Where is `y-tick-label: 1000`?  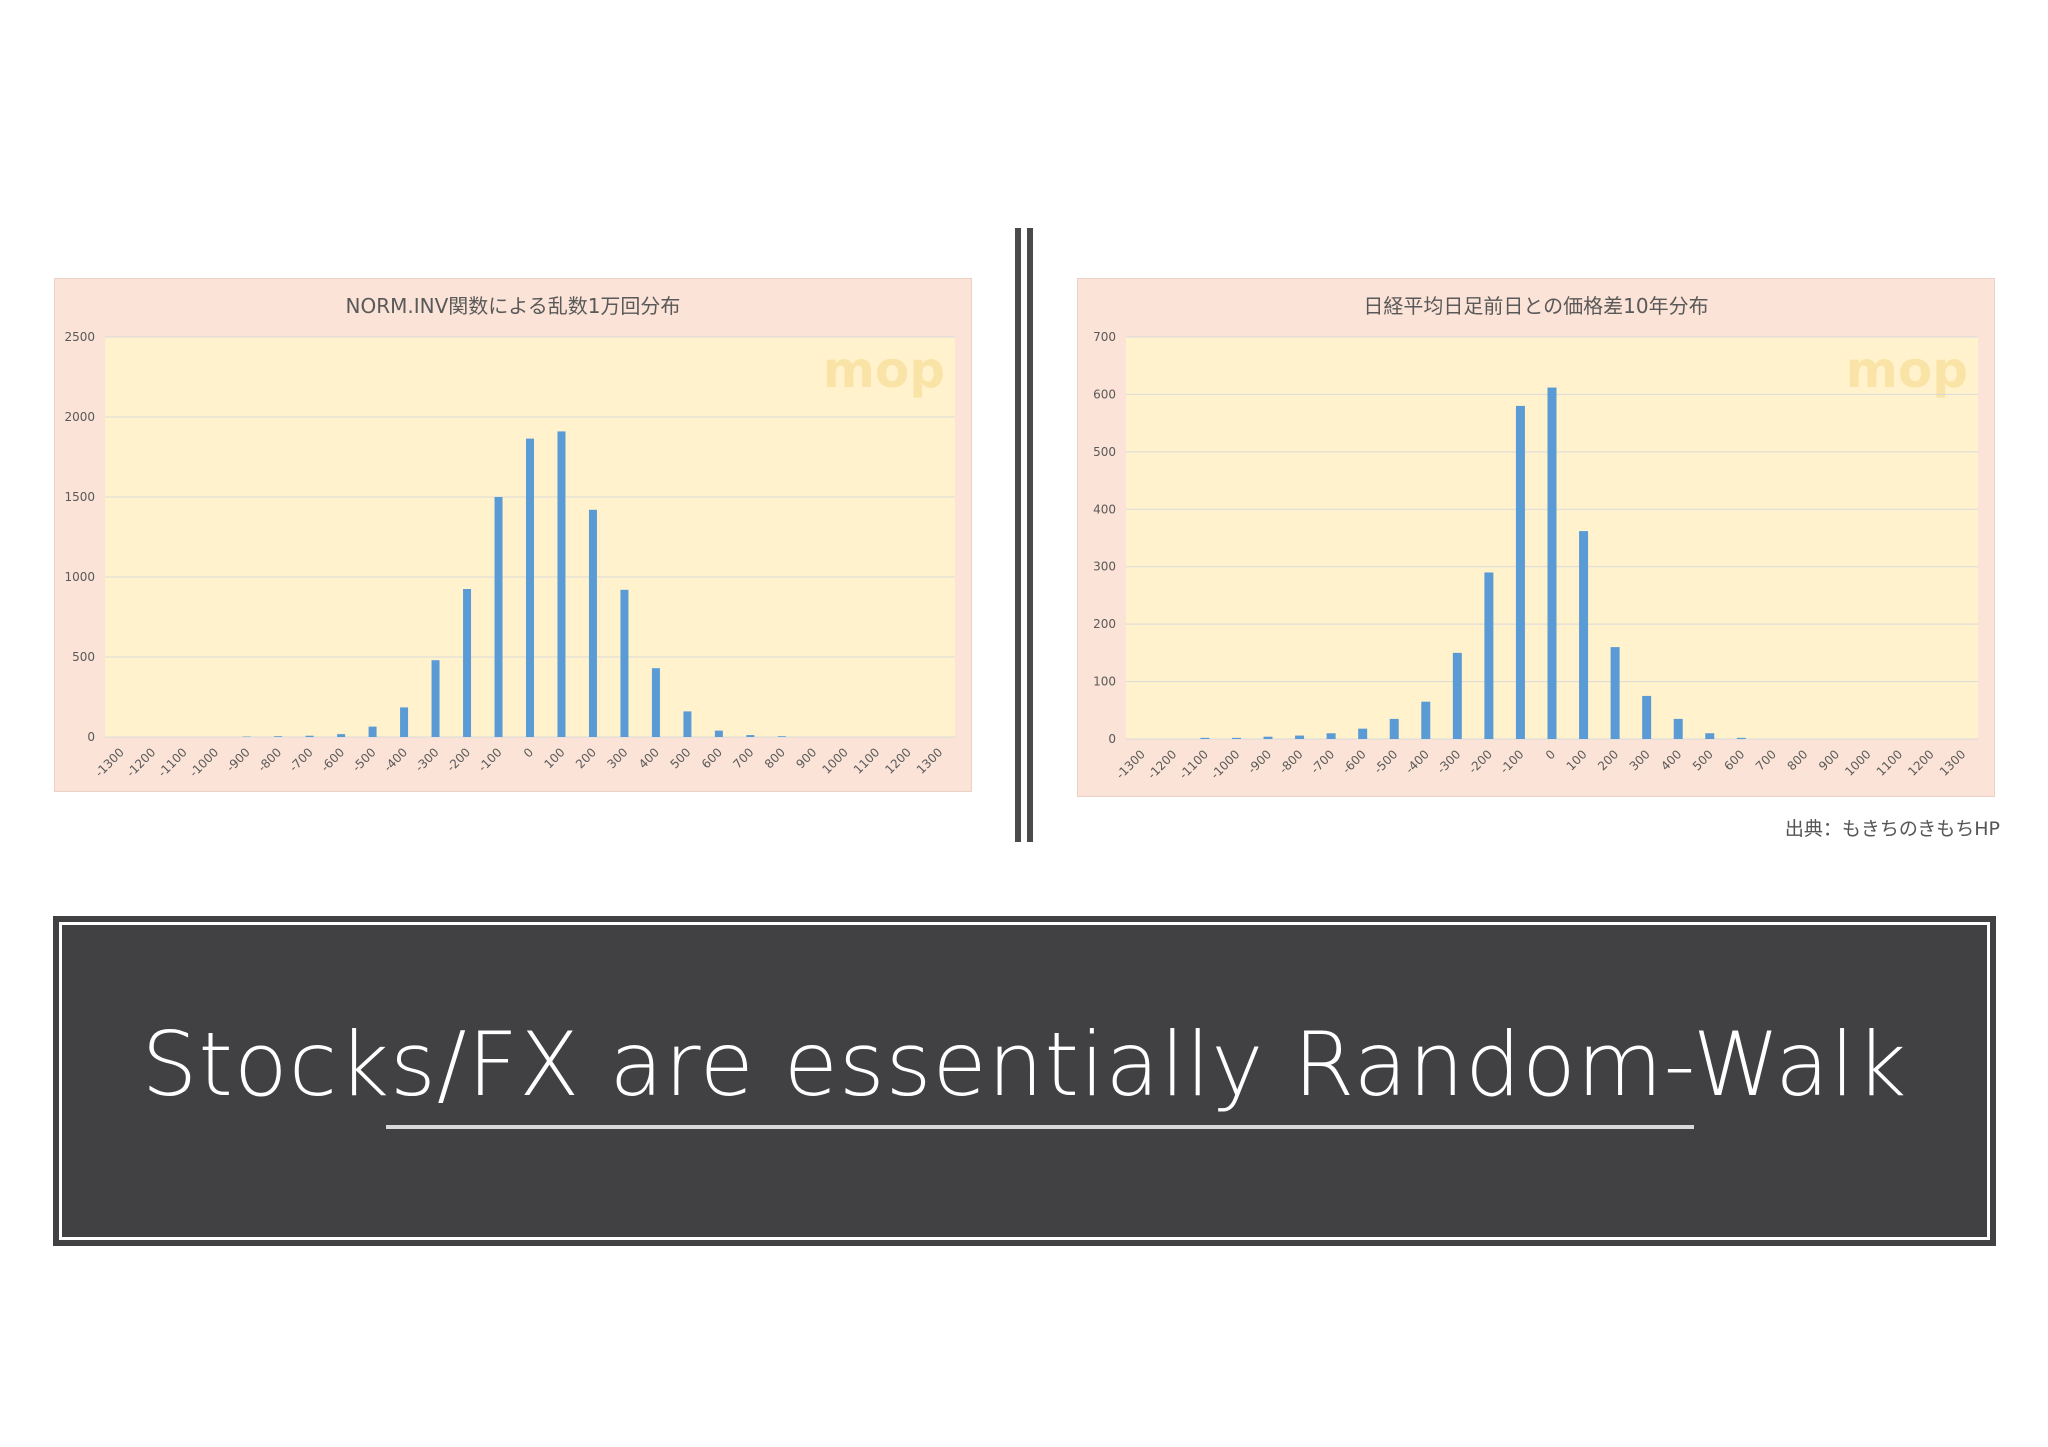 y-tick-label: 1000 is located at coordinates (79, 577).